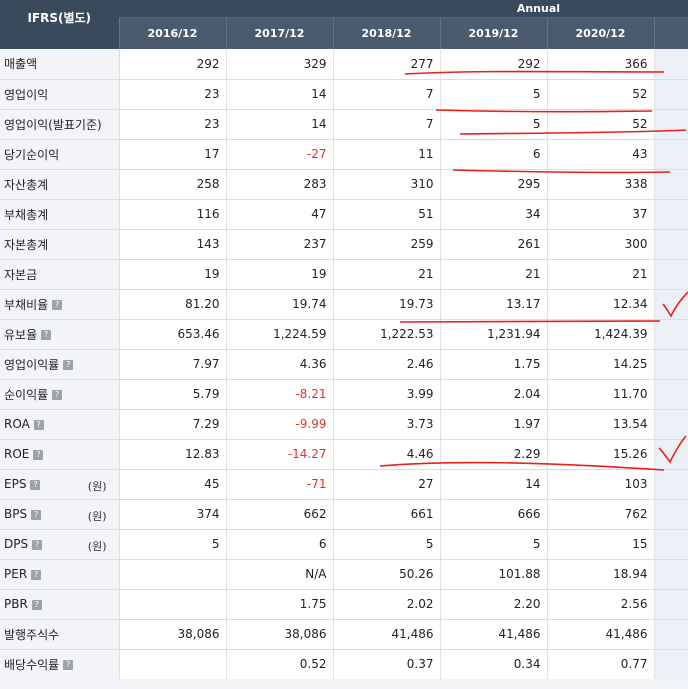  Describe the element at coordinates (280, 364) in the screenshot. I see `value-cell: 4.36` at that location.